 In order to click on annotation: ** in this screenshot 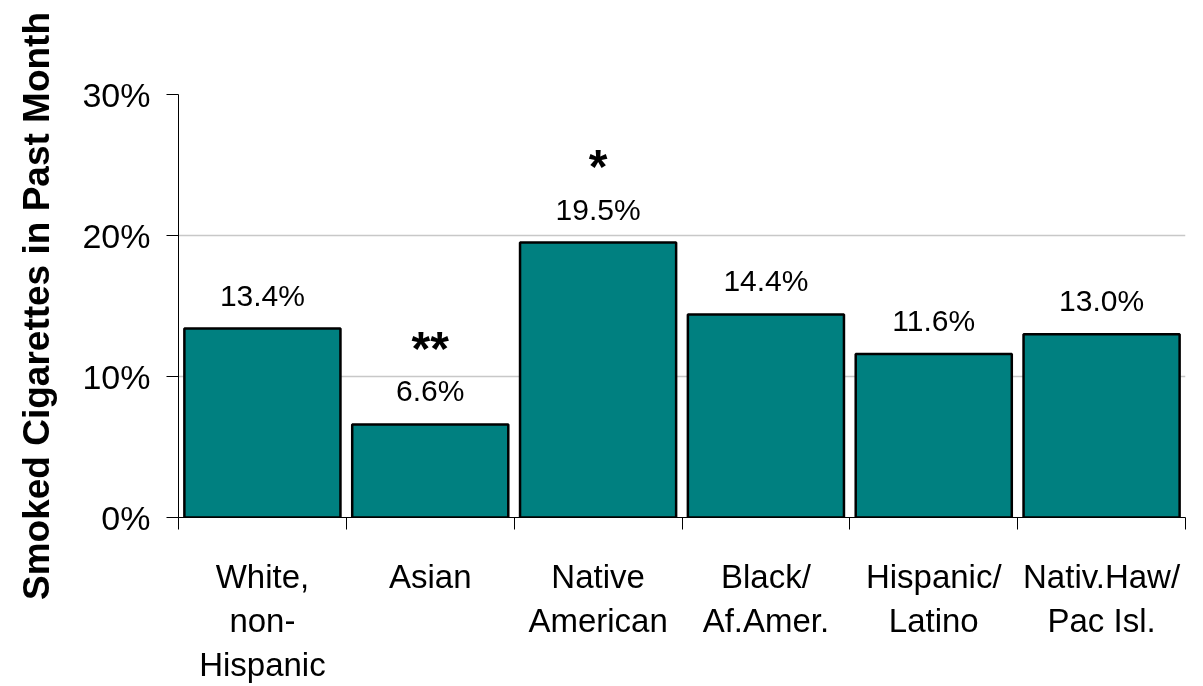, I will do `click(430, 348)`.